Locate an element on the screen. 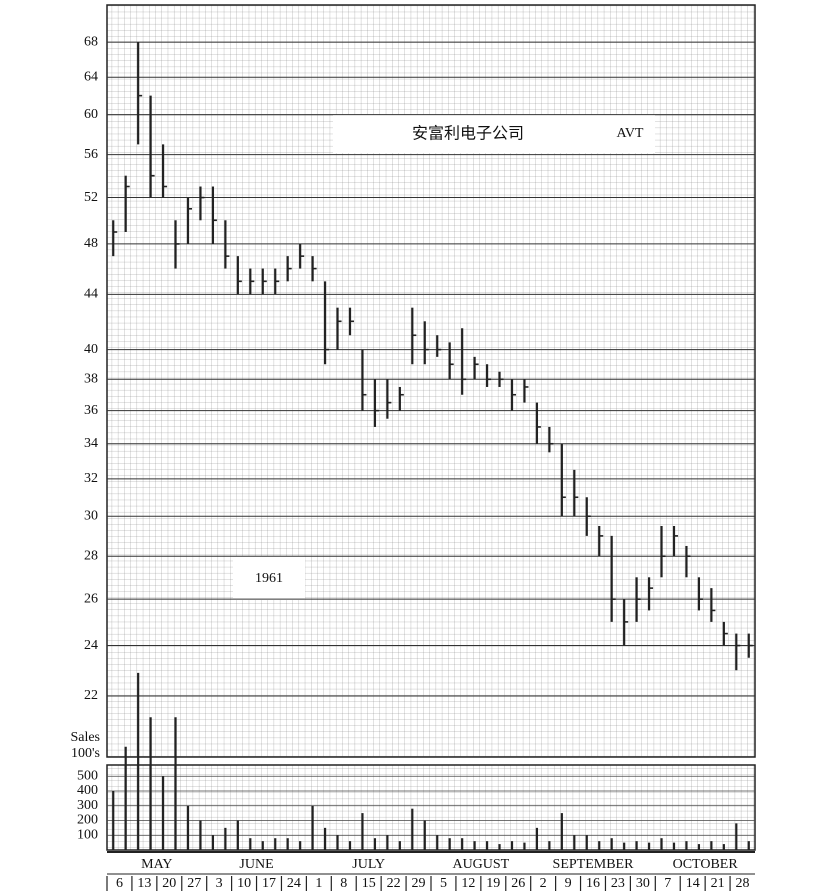 This screenshot has width=831, height=893. volume-tick-label: 300 is located at coordinates (87, 805).